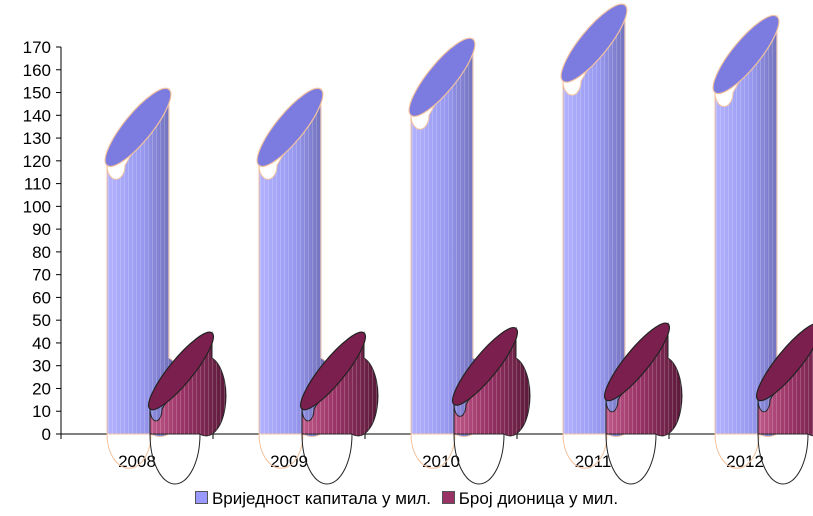  I want to click on y-tick-label: 10, so click(41, 411).